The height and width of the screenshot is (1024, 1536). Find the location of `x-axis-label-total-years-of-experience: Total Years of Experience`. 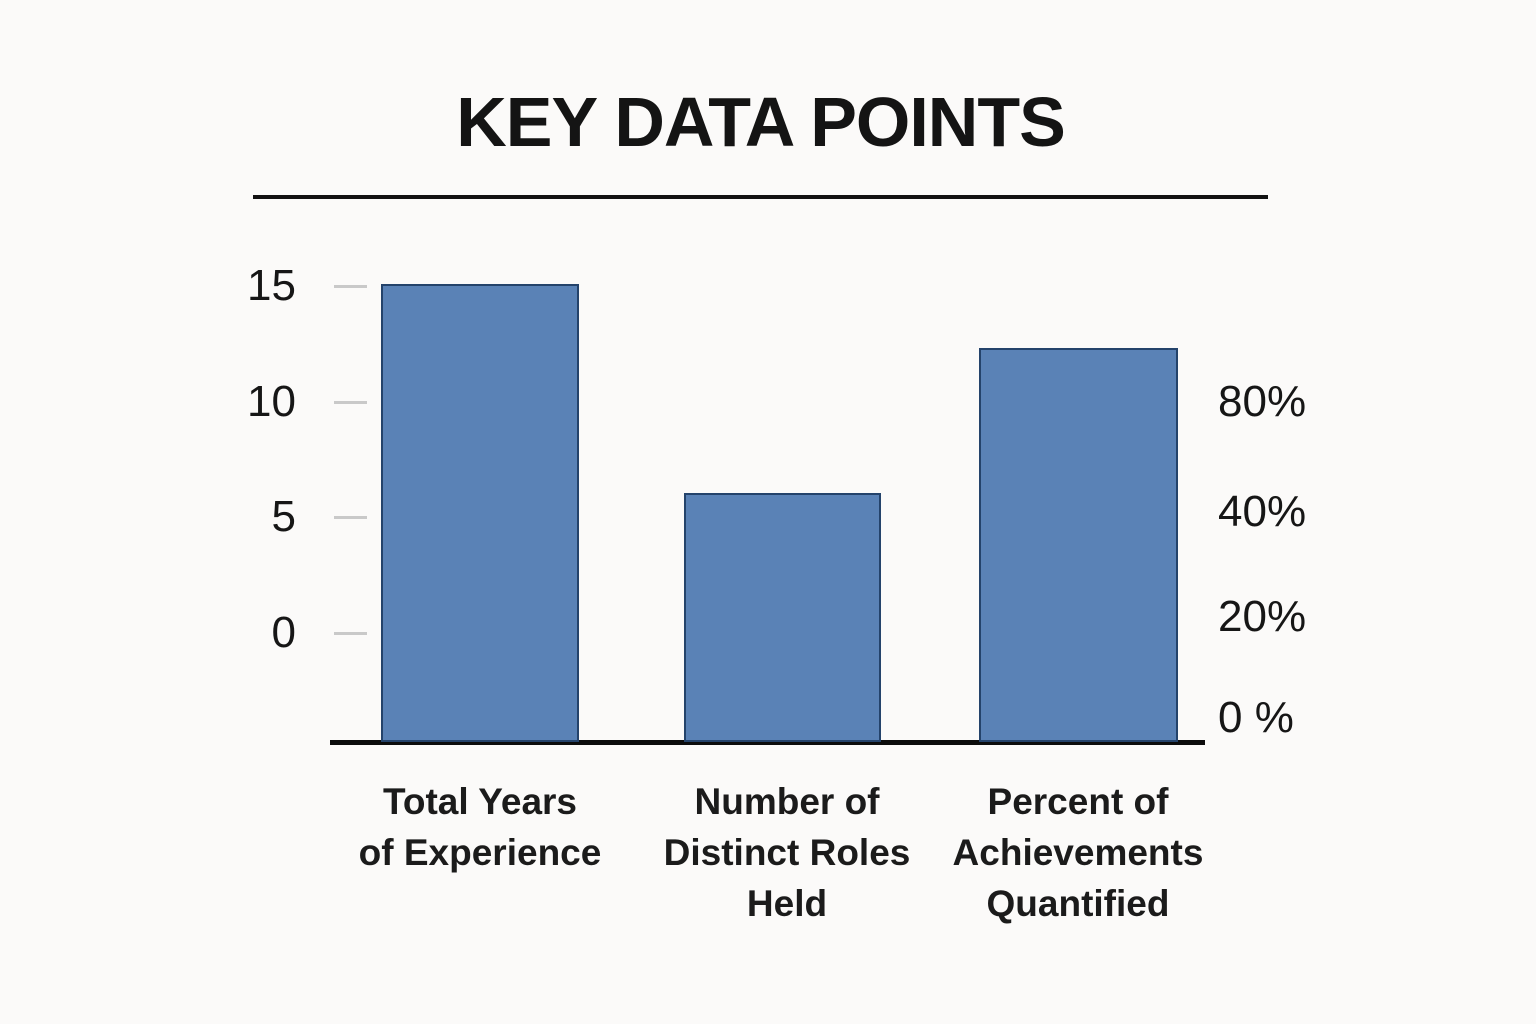

x-axis-label-total-years-of-experience: Total Years of Experience is located at coordinates (480, 827).